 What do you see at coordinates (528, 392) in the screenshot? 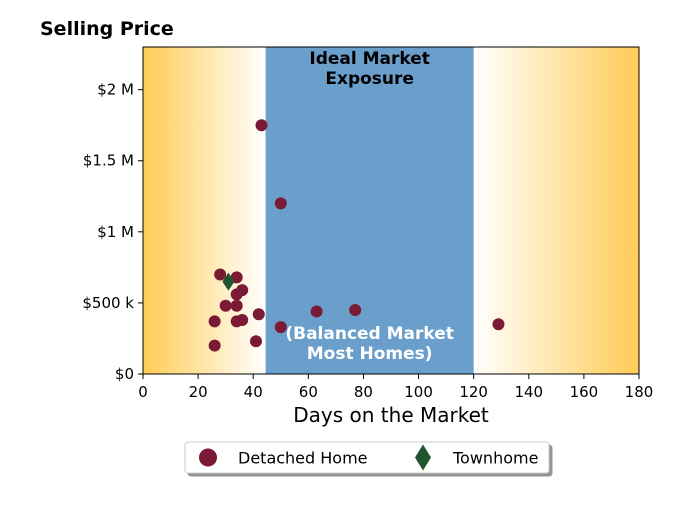
I see `x-tick-label: 140` at bounding box center [528, 392].